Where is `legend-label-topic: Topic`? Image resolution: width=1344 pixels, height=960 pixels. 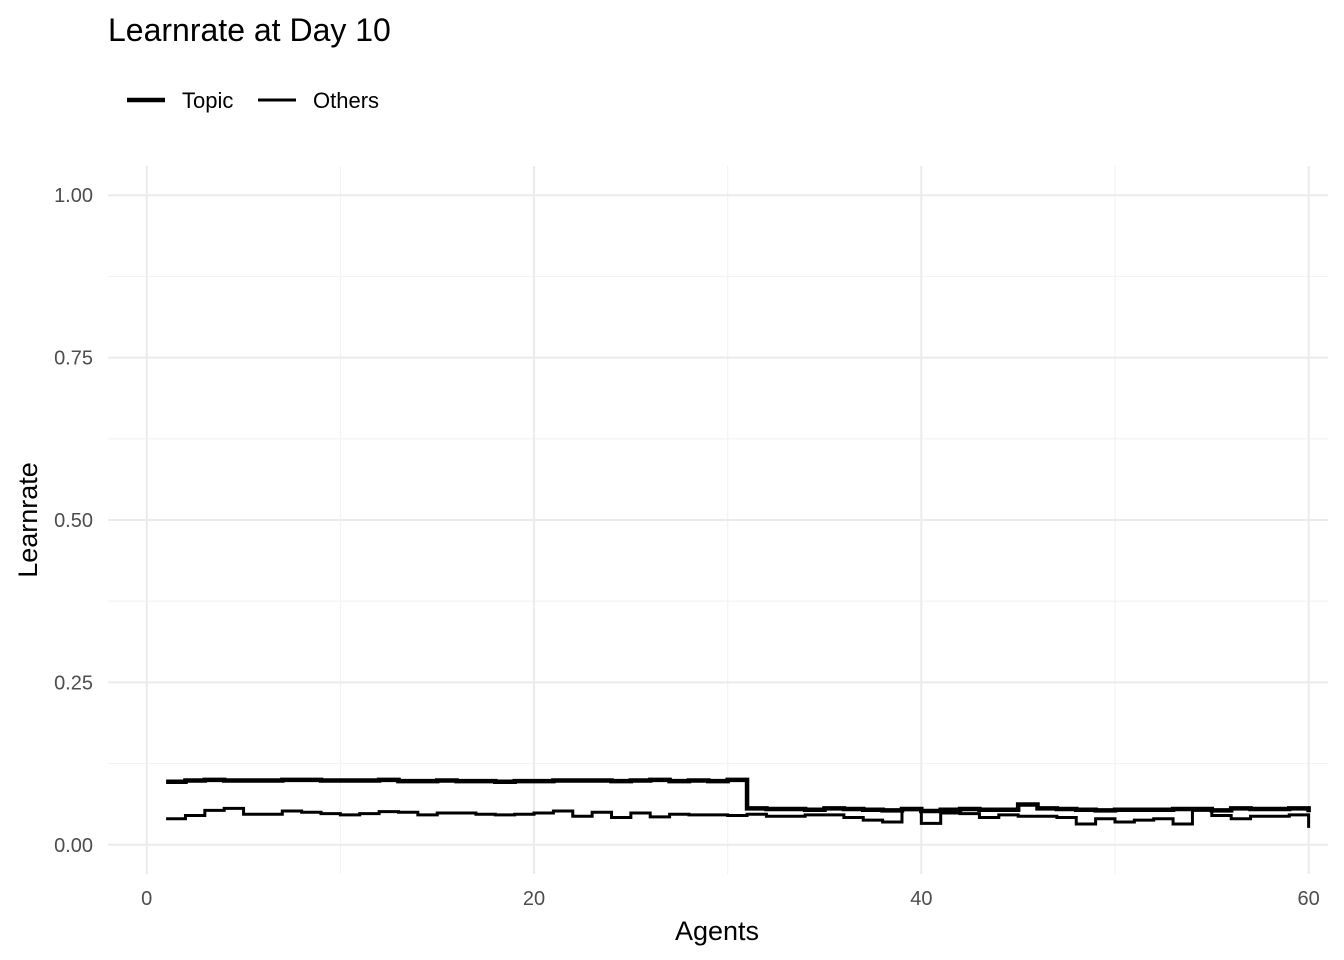 legend-label-topic: Topic is located at coordinates (207, 100).